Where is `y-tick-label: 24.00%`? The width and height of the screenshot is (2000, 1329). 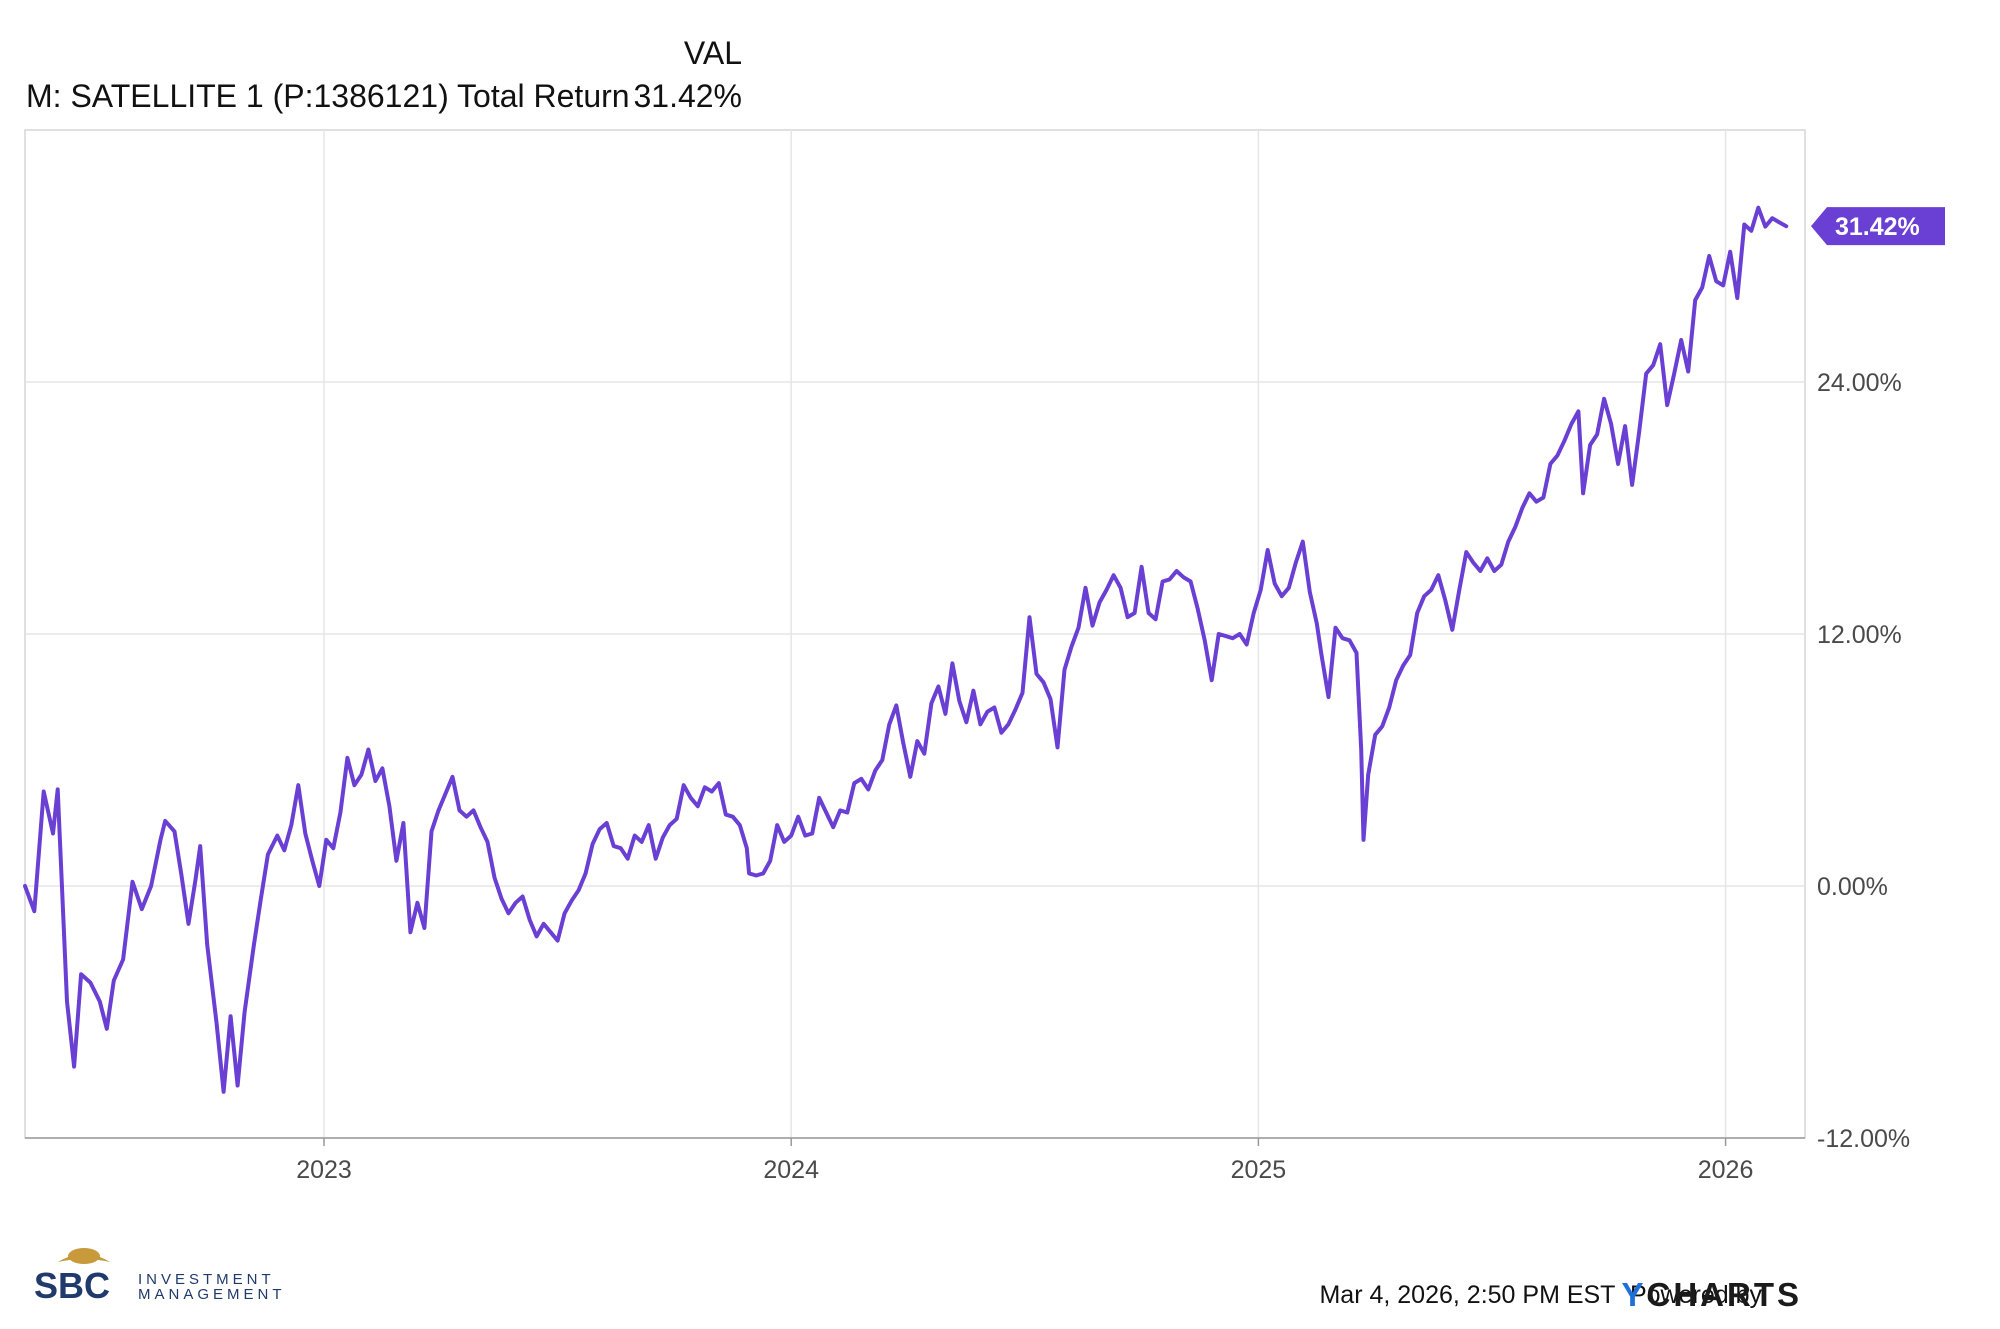 y-tick-label: 24.00% is located at coordinates (1859, 383).